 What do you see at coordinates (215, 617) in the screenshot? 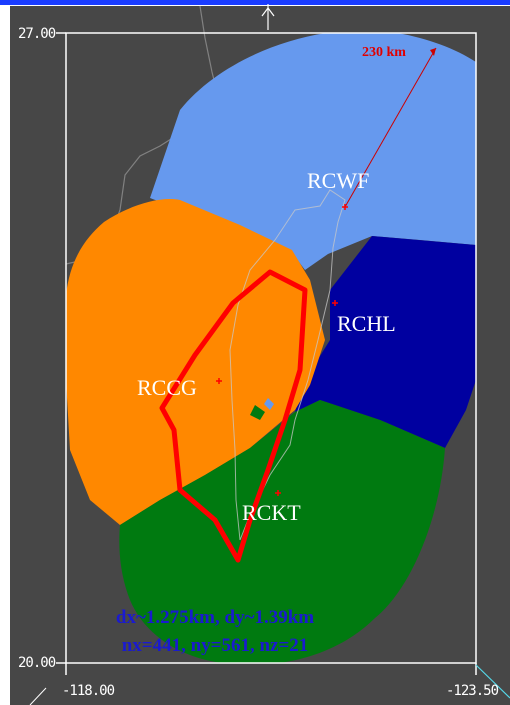
I see `grid-spacing-text: dx~1.275km, dy~1.39km` at bounding box center [215, 617].